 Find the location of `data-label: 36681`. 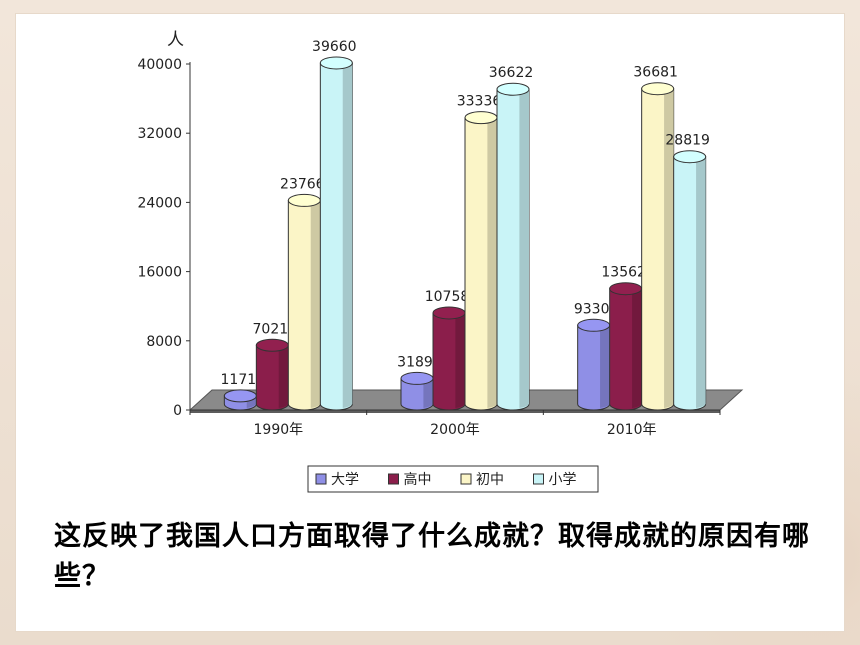

data-label: 36681 is located at coordinates (655, 73).